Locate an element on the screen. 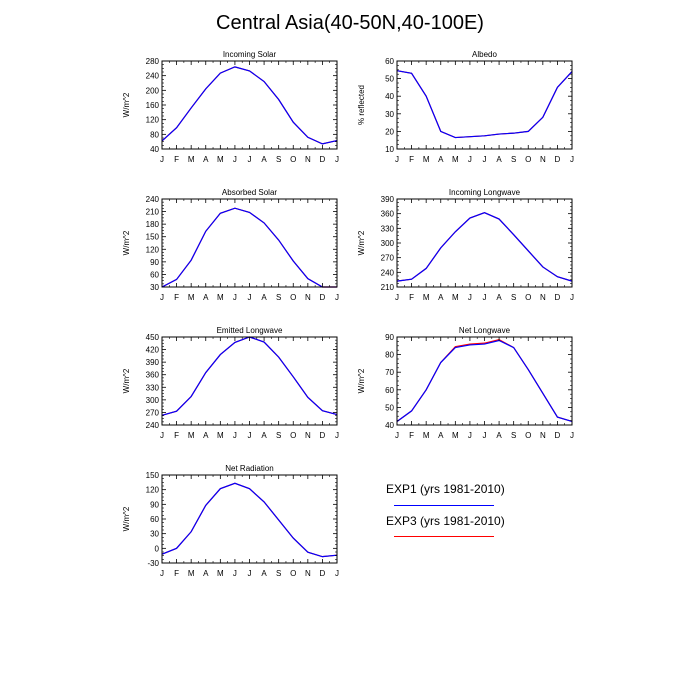  y-tick-label: 330 is located at coordinates (153, 387).